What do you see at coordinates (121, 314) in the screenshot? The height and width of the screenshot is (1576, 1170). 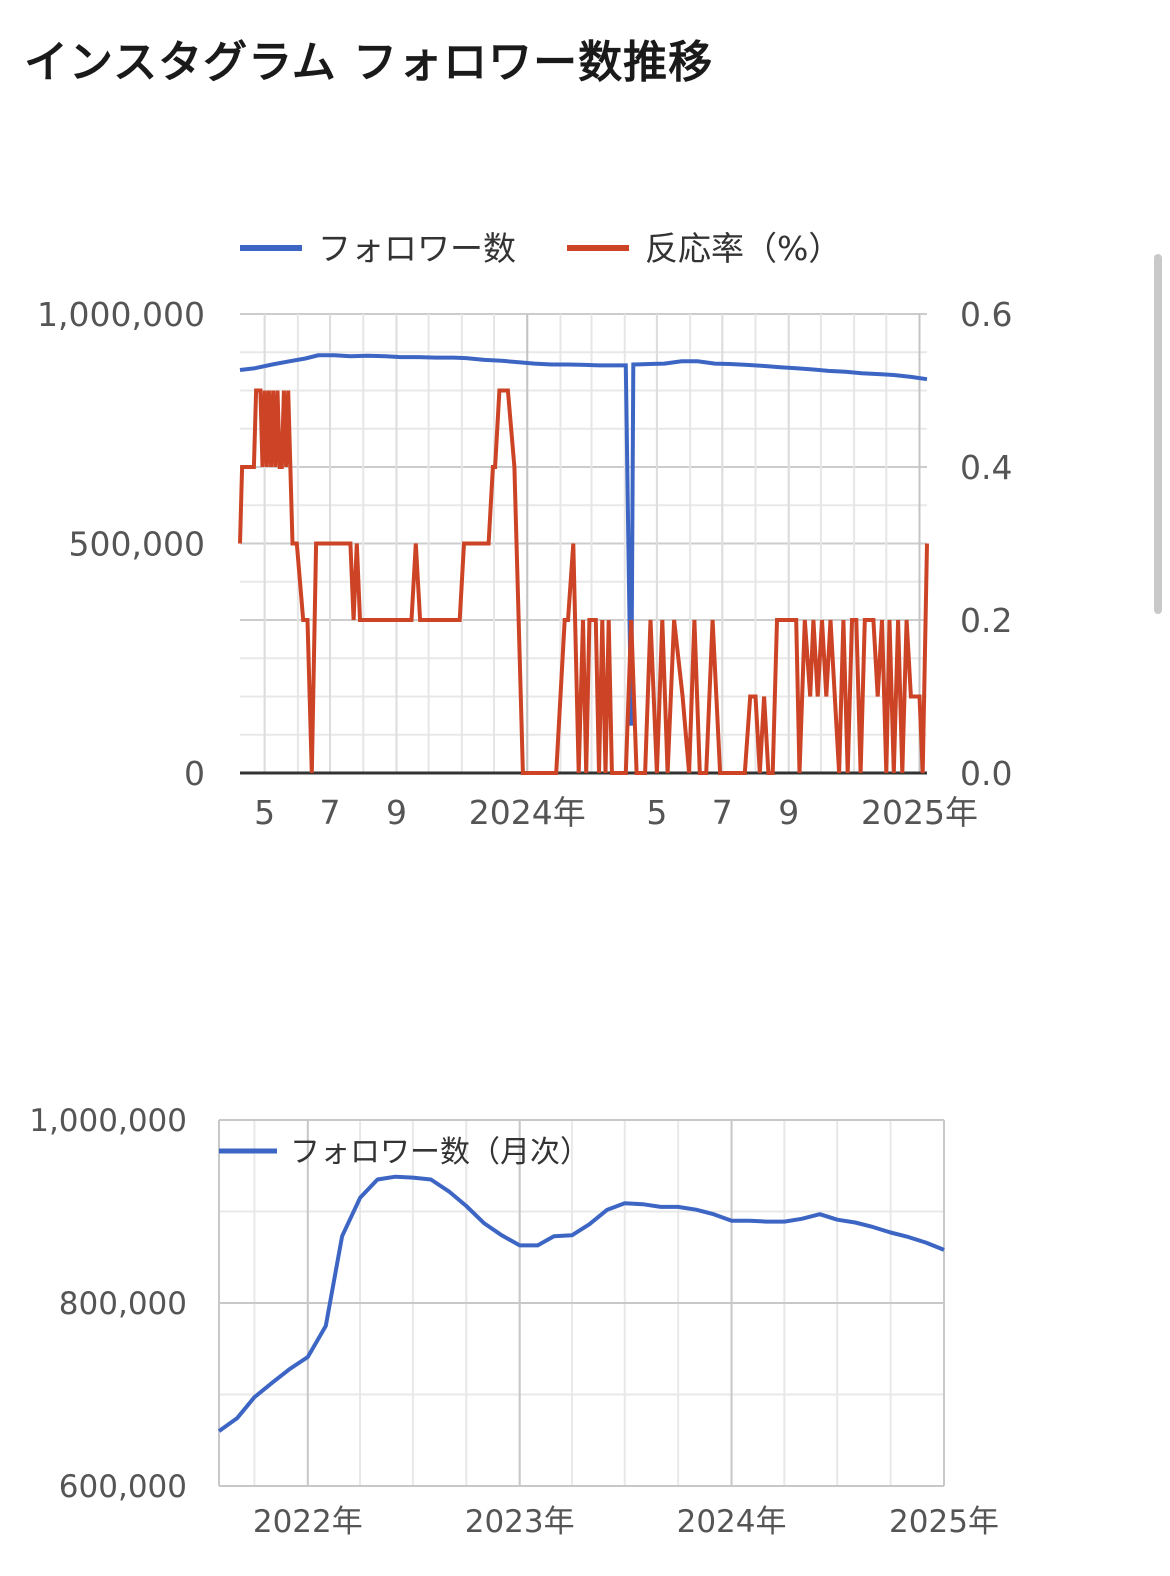 I see `y-left-tick-label: 1,000,000` at bounding box center [121, 314].